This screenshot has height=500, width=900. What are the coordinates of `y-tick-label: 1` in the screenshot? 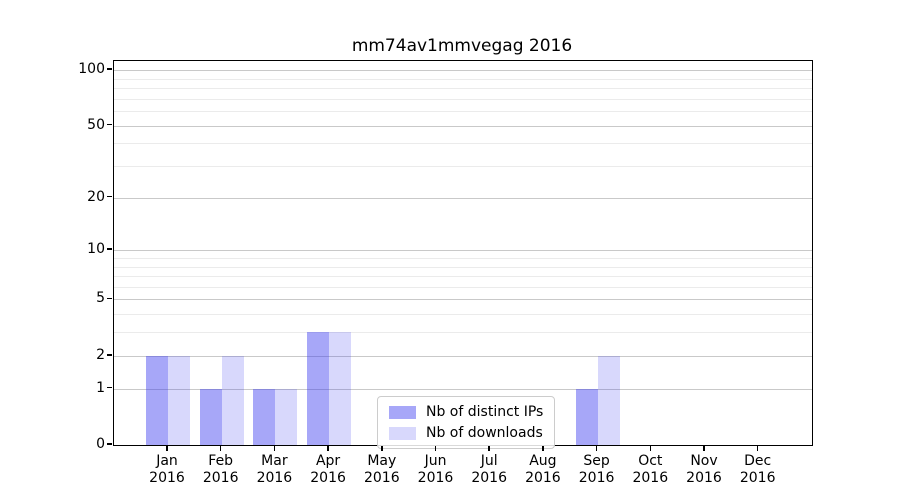 It's located at (100, 387).